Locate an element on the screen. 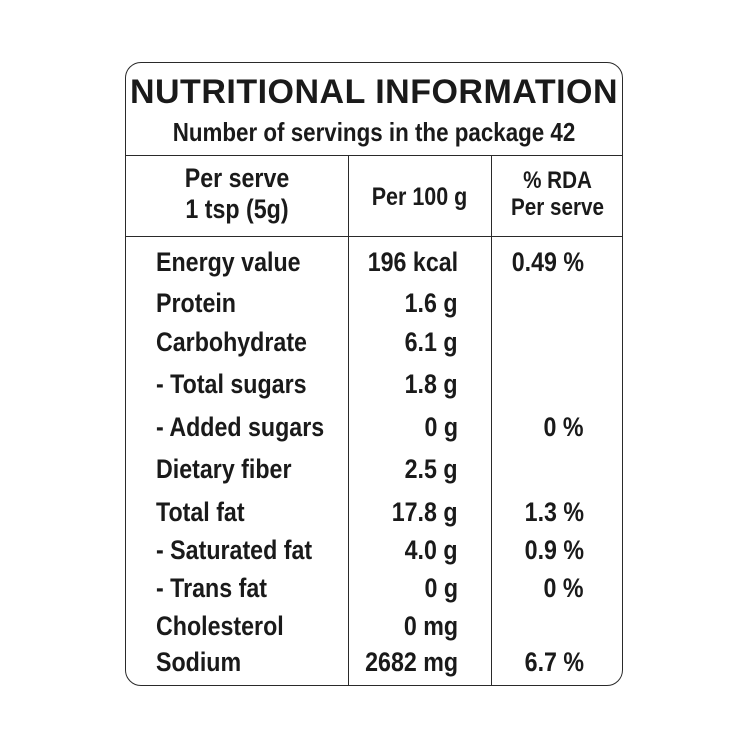 The width and height of the screenshot is (750, 750). nutrient-rda-sodium: 6.7 % is located at coordinates (554, 662).